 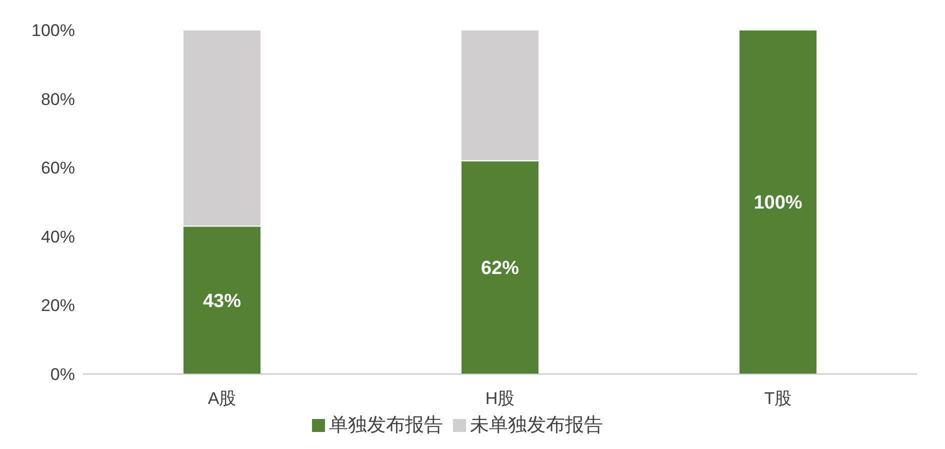 I want to click on data-label: 100%, so click(x=778, y=203).